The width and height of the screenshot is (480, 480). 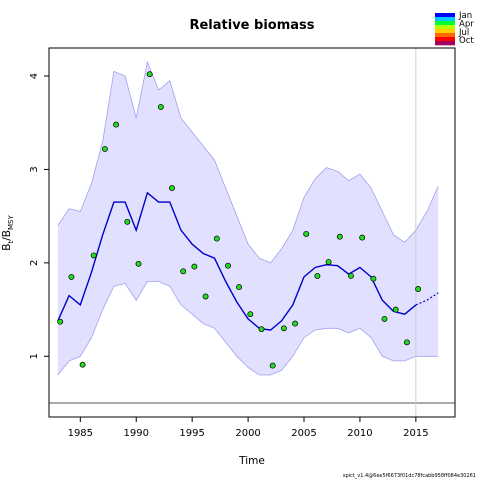 I want to click on x-tick-label-2010: 2010, so click(x=359, y=433).